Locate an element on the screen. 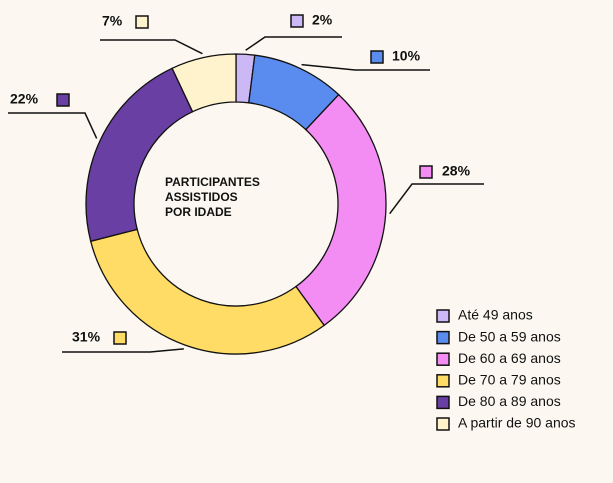  legend-label: Até 49 anos is located at coordinates (495, 315).